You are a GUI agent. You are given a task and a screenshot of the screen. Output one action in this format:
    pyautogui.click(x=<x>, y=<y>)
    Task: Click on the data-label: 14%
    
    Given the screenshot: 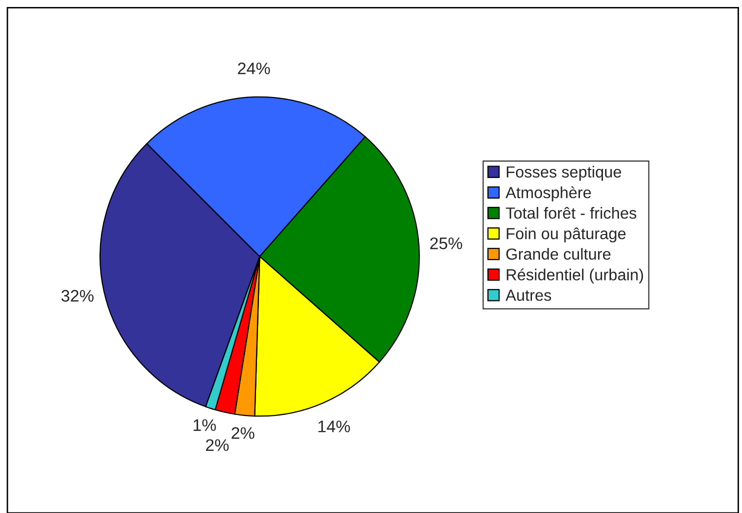 What is the action you would take?
    pyautogui.click(x=334, y=426)
    